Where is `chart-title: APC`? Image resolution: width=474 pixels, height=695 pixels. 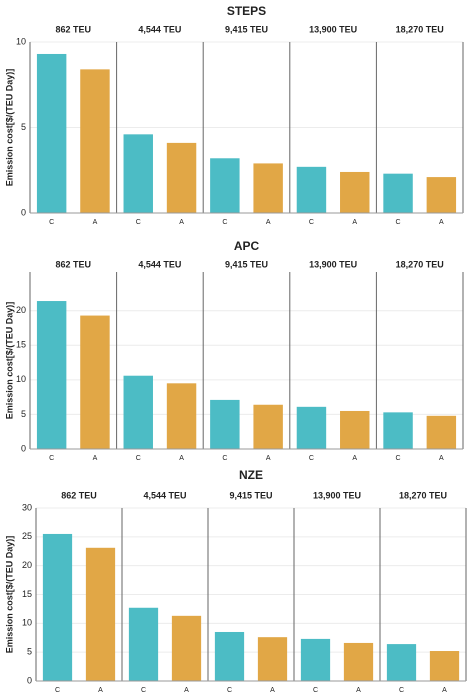
chart-title: APC is located at coordinates (247, 246).